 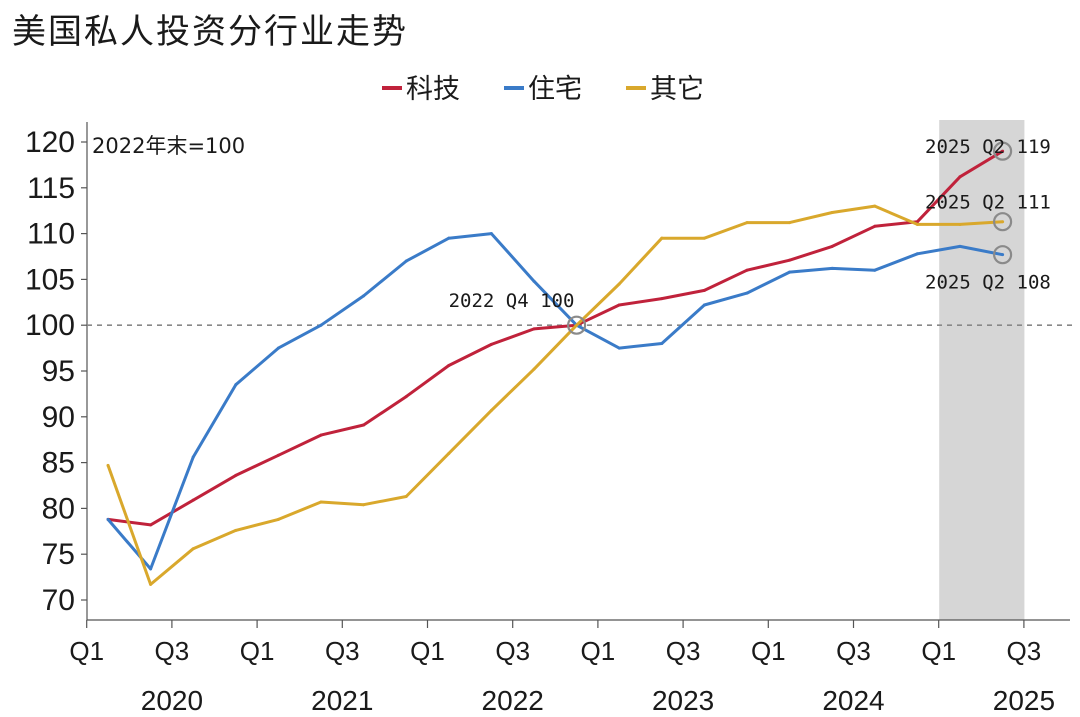 What do you see at coordinates (853, 700) in the screenshot?
I see `x-year-label: 2024` at bounding box center [853, 700].